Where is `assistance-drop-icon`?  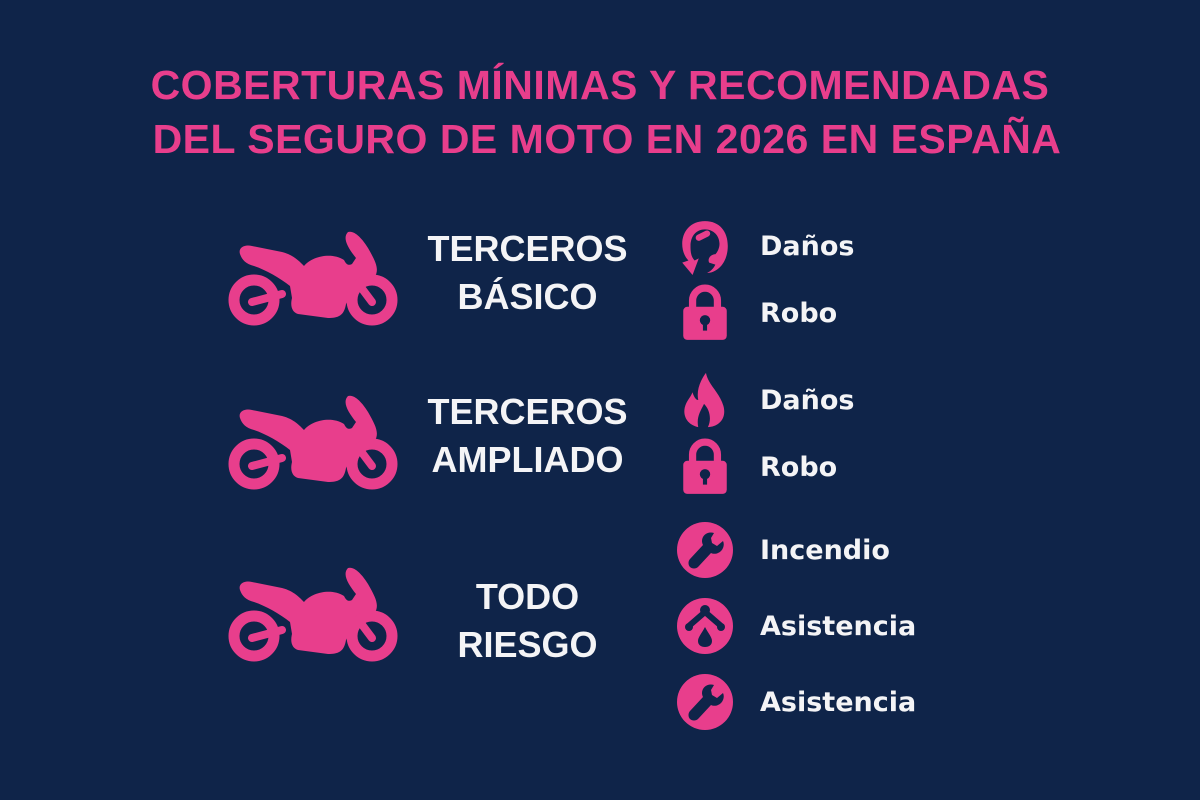 assistance-drop-icon is located at coordinates (705, 626).